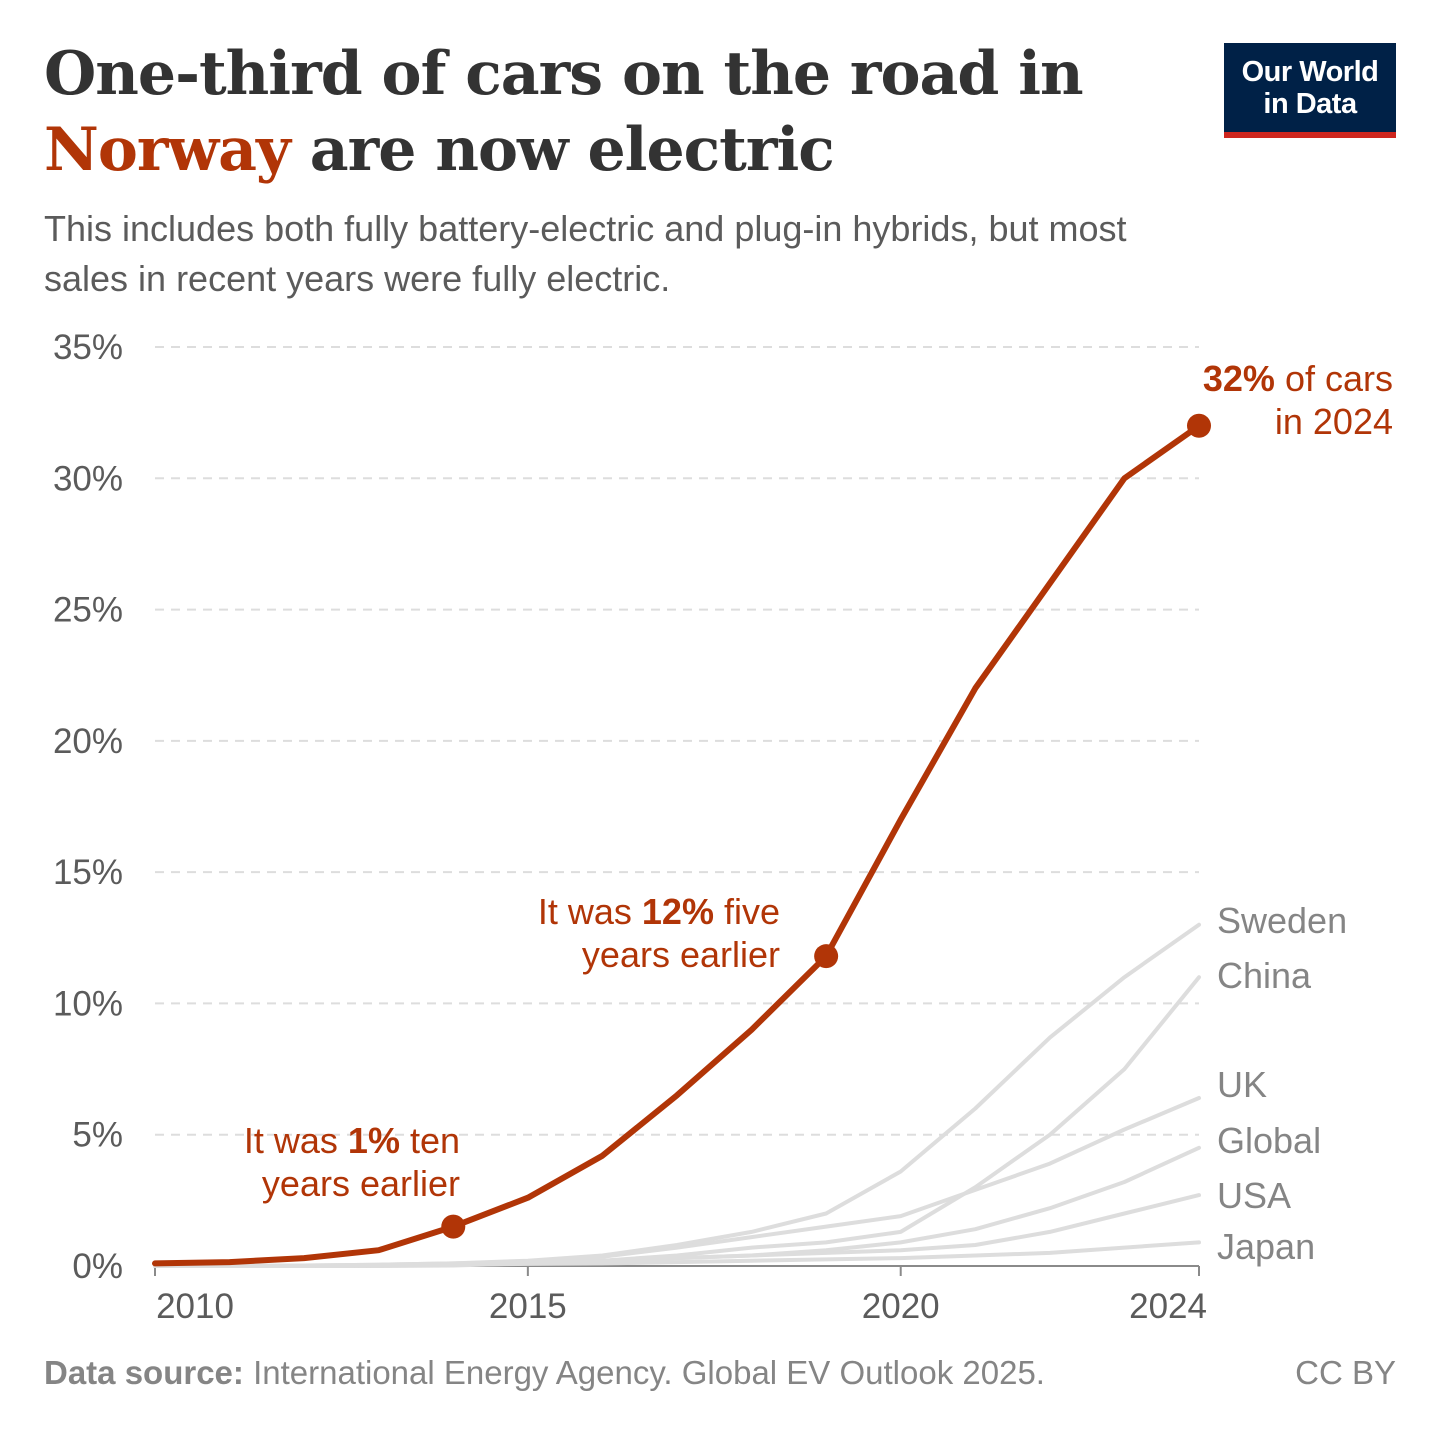 The width and height of the screenshot is (1440, 1440). Describe the element at coordinates (97, 1266) in the screenshot. I see `y-tick-label: 0%` at that location.